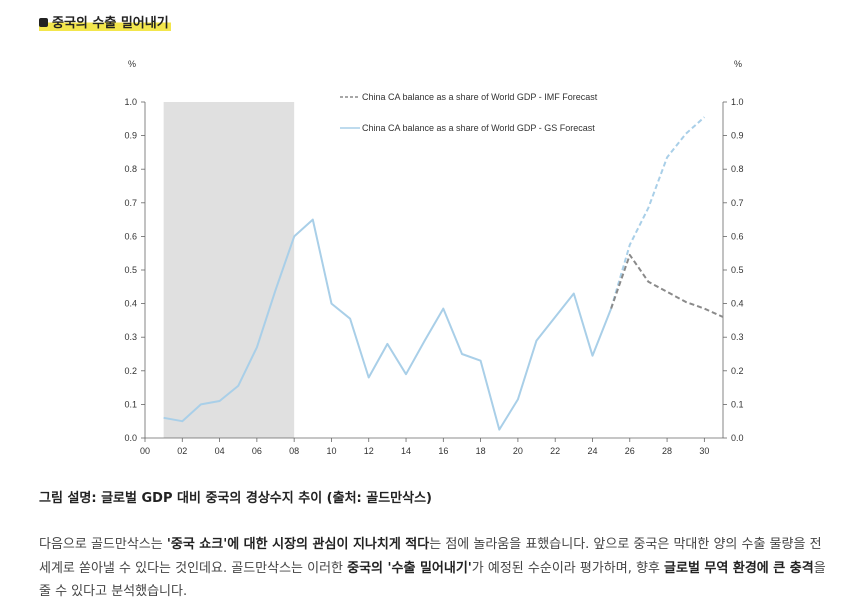 Image resolution: width=856 pixels, height=611 pixels. Describe the element at coordinates (737, 404) in the screenshot. I see `y-tick-label-right: 0.1` at that location.